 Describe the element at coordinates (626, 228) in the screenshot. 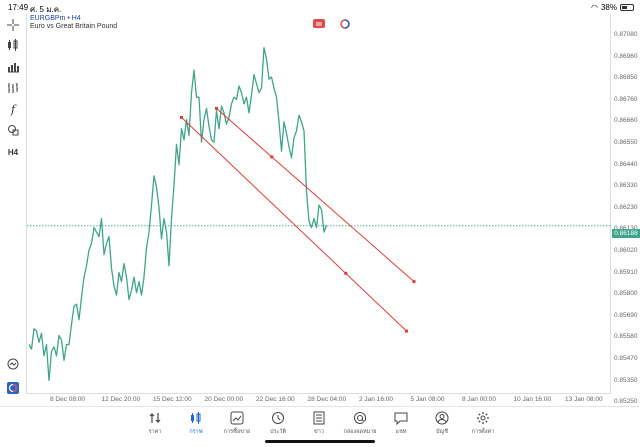

I see `price-tick-label: 0.86130` at that location.